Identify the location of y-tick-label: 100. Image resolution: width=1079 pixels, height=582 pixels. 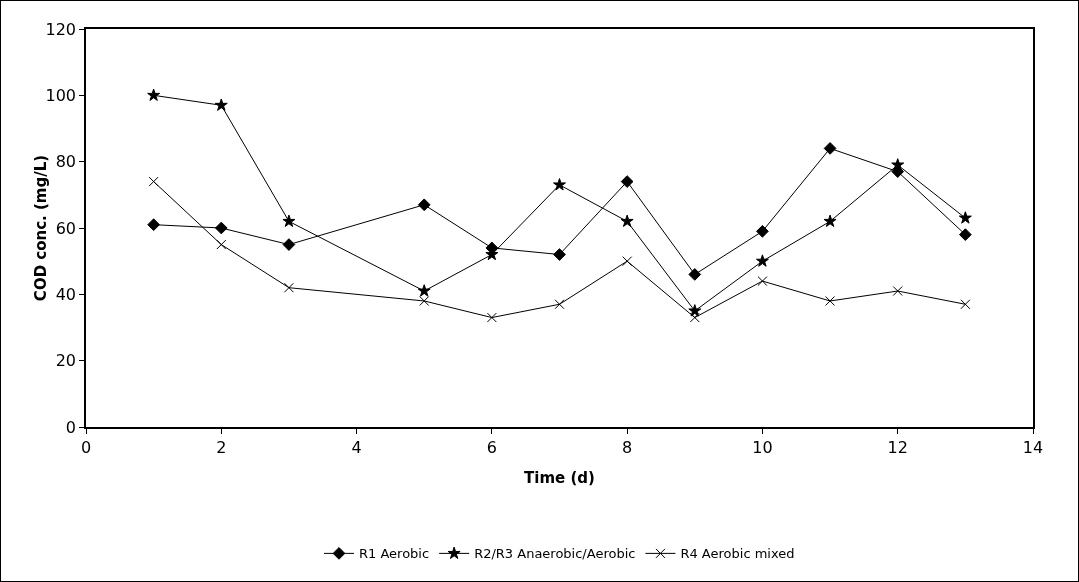
(61, 95).